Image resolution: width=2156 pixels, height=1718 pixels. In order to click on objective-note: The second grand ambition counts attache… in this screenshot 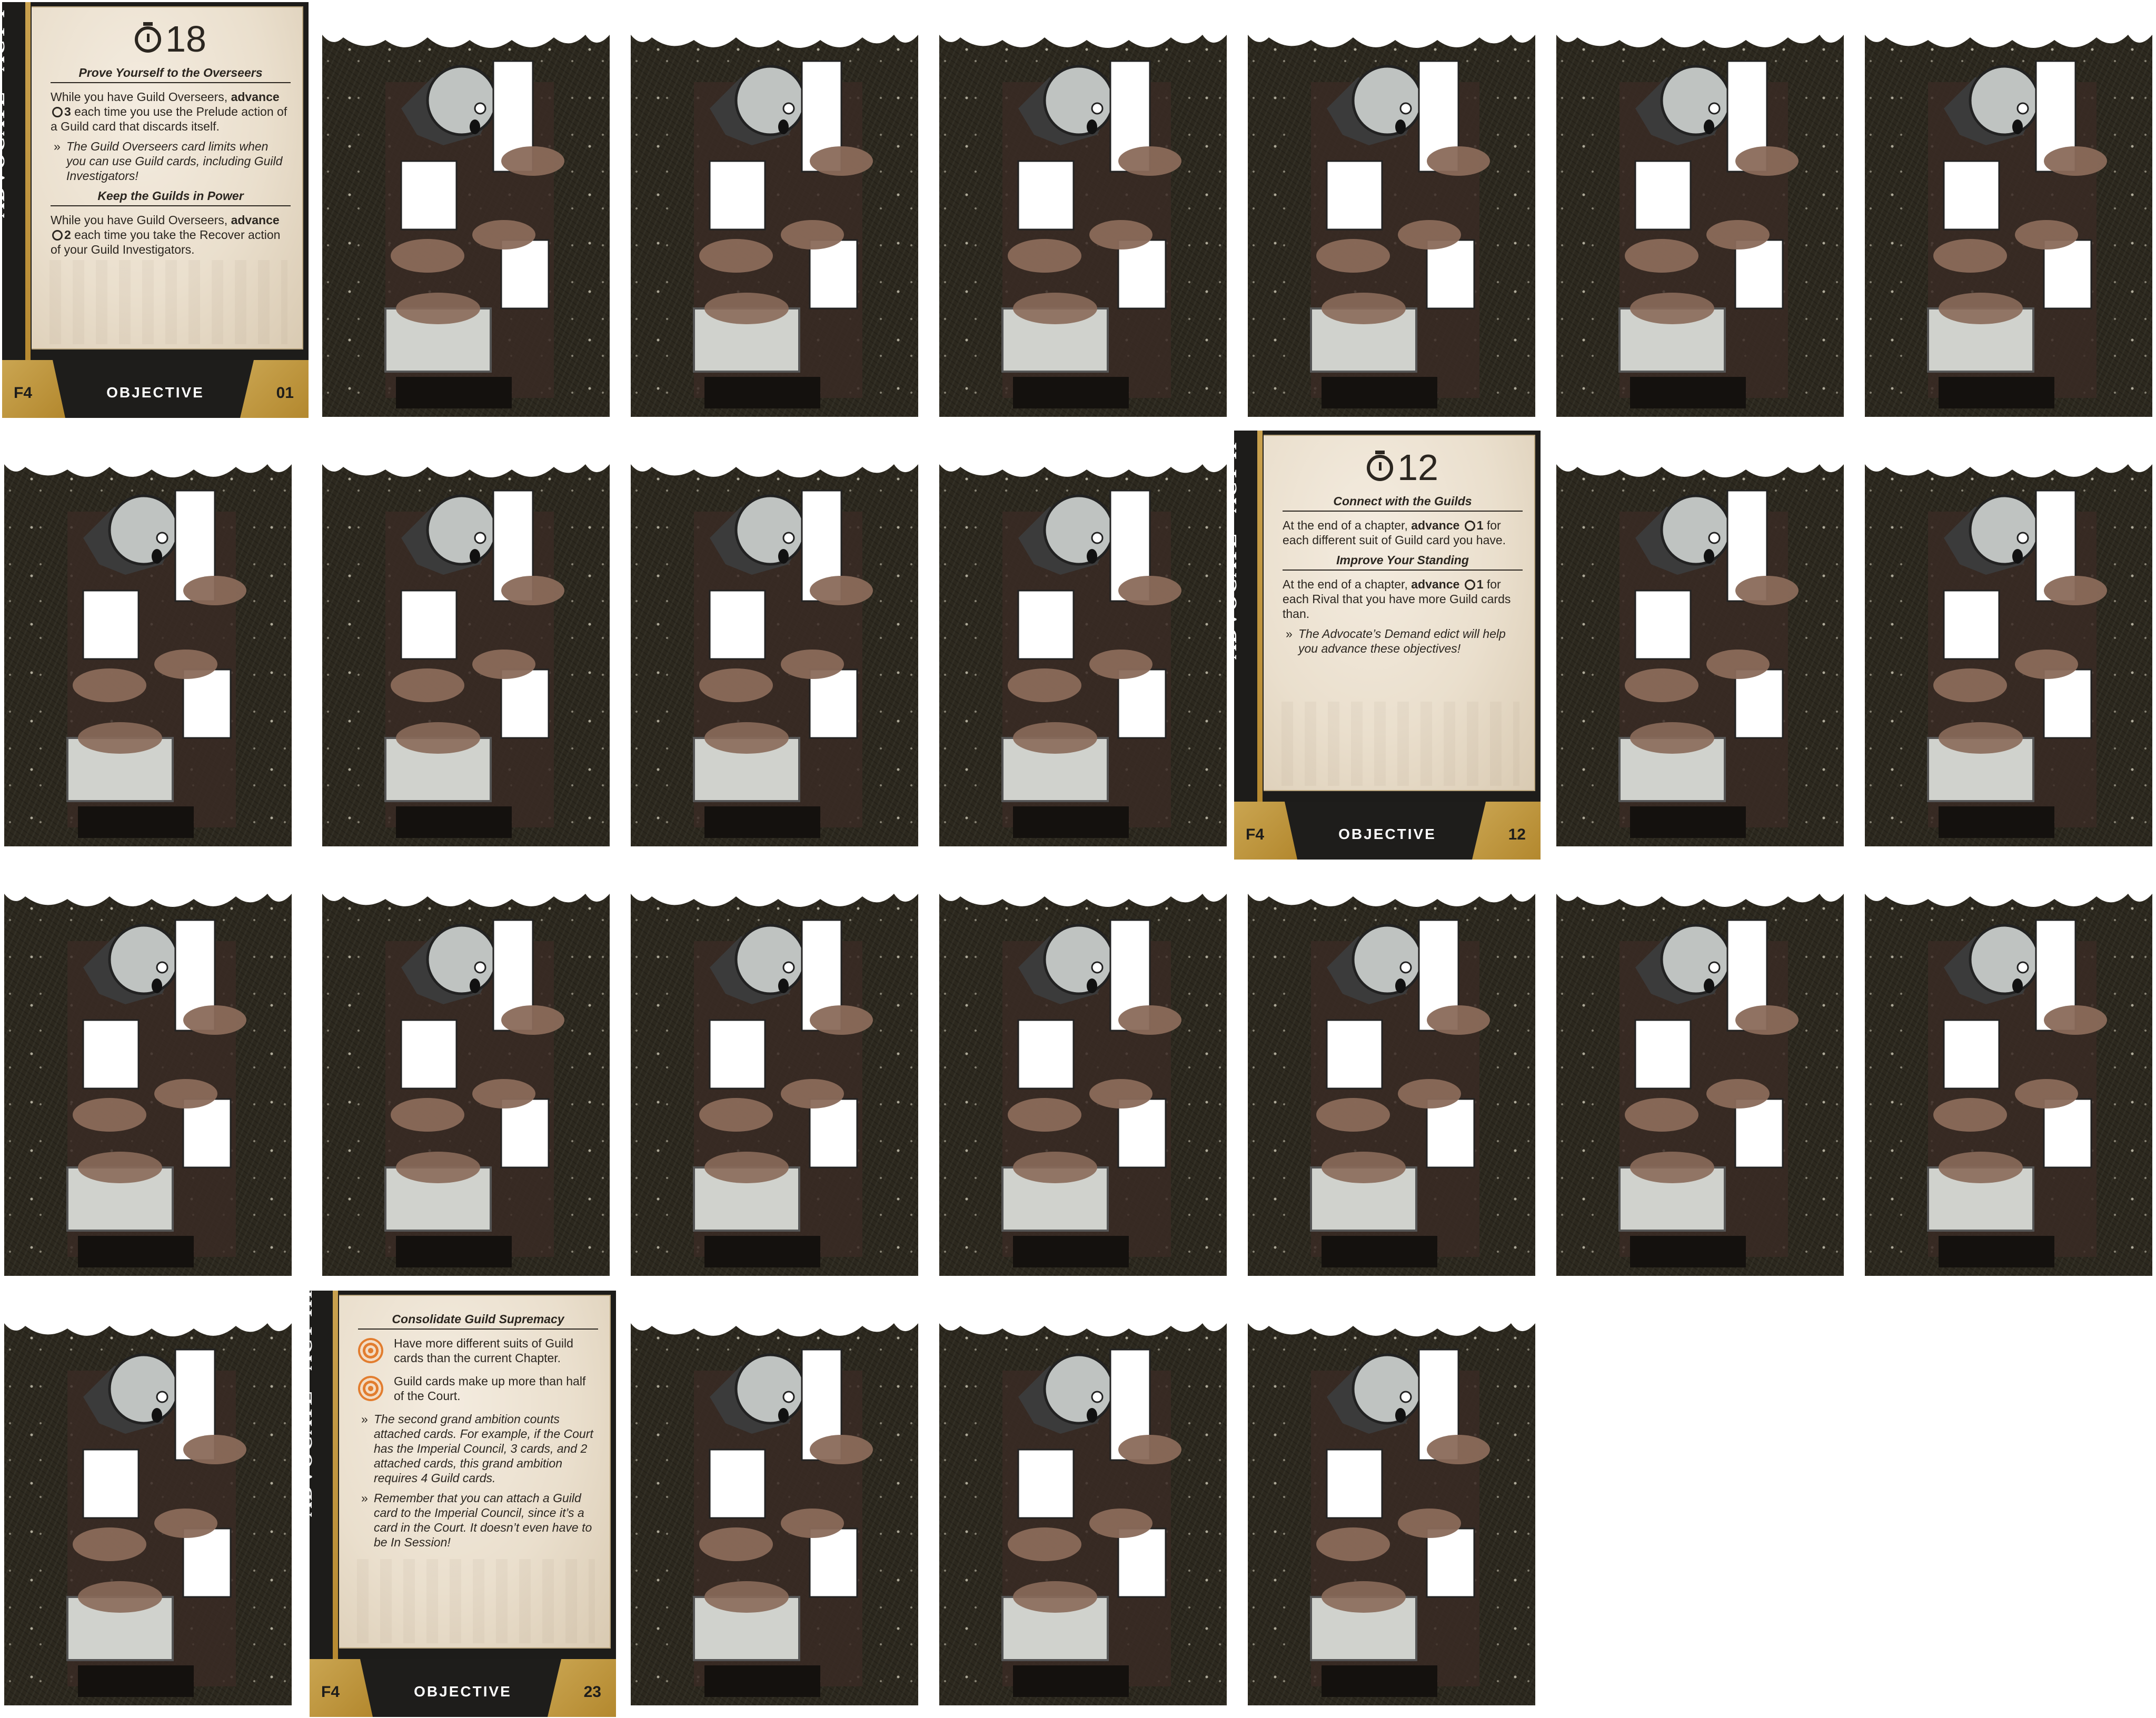, I will do `click(478, 1449)`.